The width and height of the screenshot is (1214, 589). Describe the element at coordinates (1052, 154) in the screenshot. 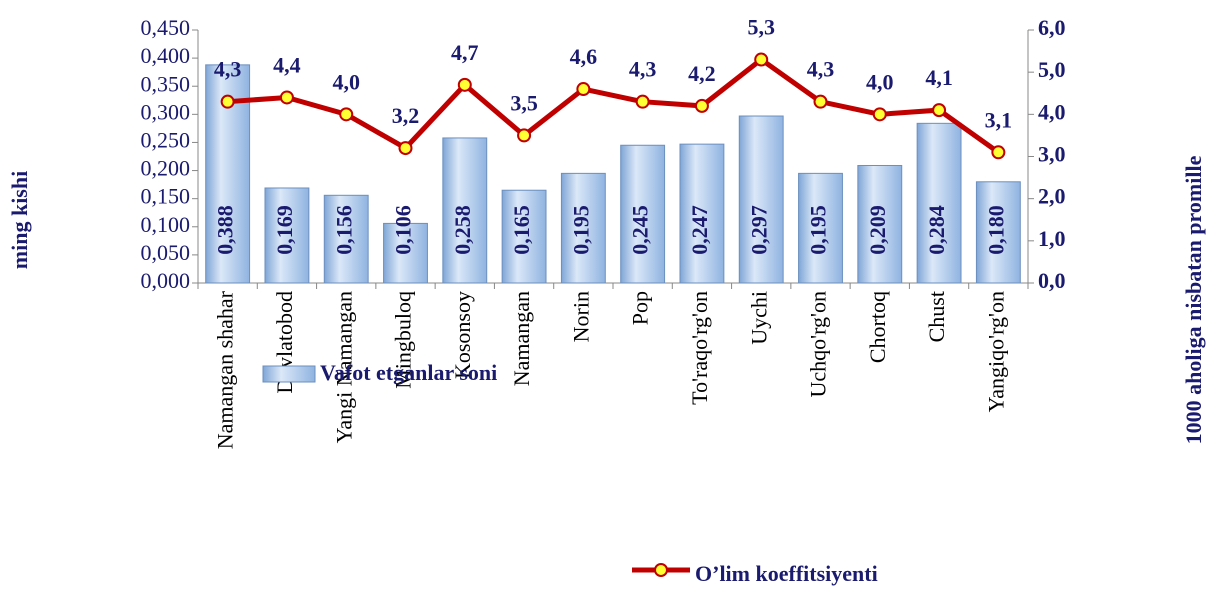

I see `y2-tick-label: 3,0` at that location.